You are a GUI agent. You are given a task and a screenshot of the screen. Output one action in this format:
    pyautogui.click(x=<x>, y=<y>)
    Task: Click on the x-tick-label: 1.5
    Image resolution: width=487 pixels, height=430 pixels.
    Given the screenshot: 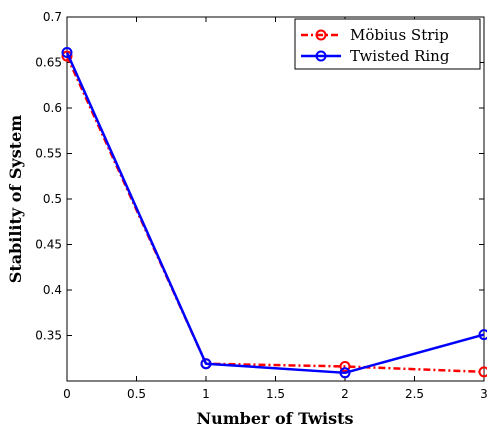 What is the action you would take?
    pyautogui.click(x=275, y=394)
    